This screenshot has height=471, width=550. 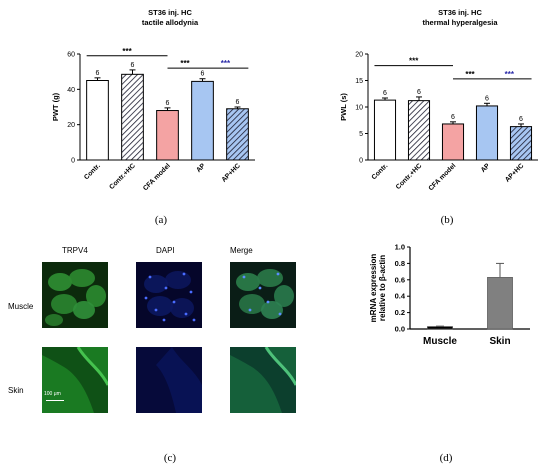 I want to click on category-label: Muscle, so click(x=440, y=341).